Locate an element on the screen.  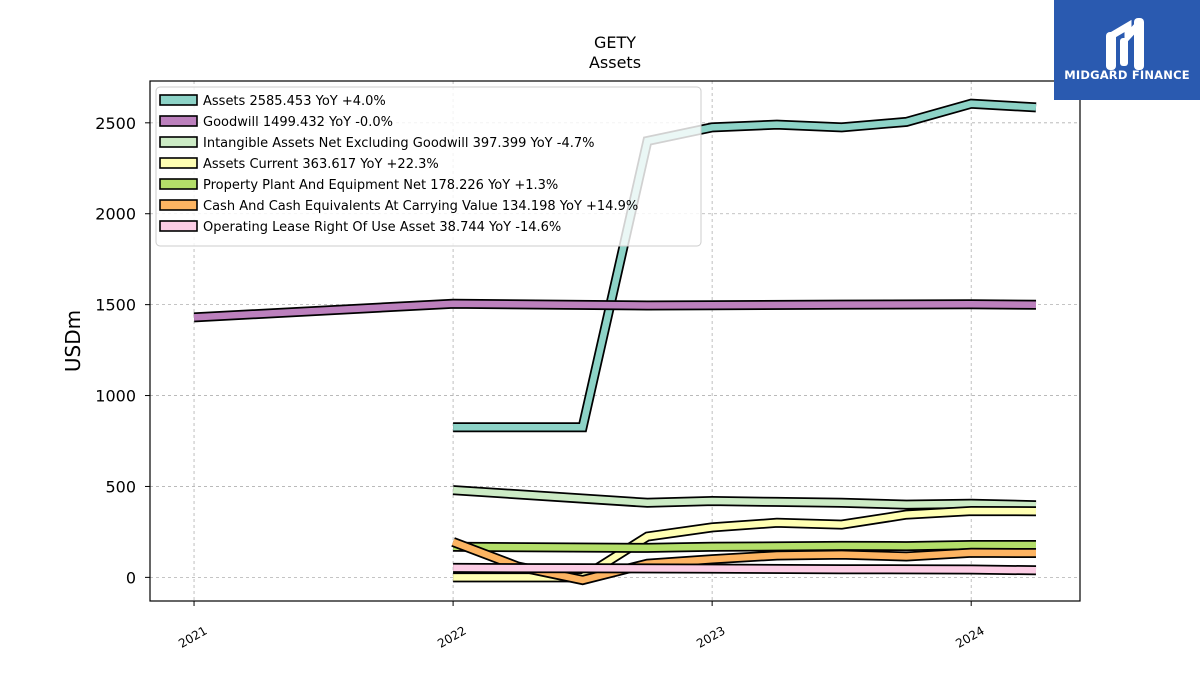
y-tick-label: 2500 is located at coordinates (115, 123).